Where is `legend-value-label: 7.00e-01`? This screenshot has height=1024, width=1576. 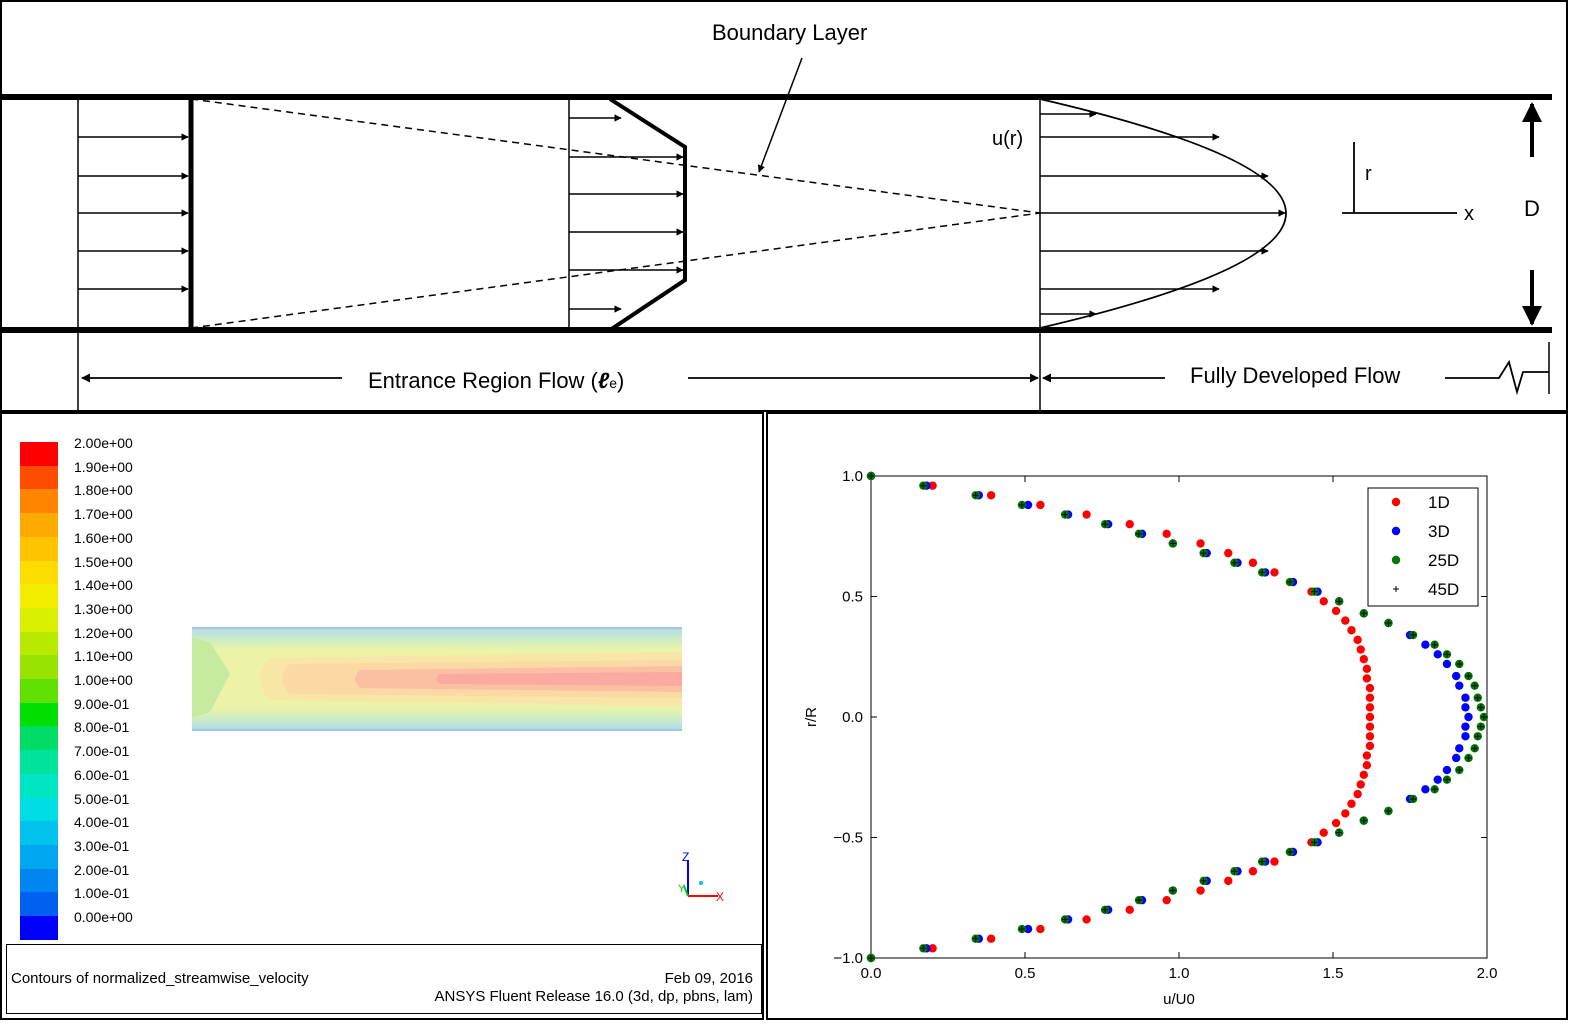
legend-value-label: 7.00e-01 is located at coordinates (102, 751).